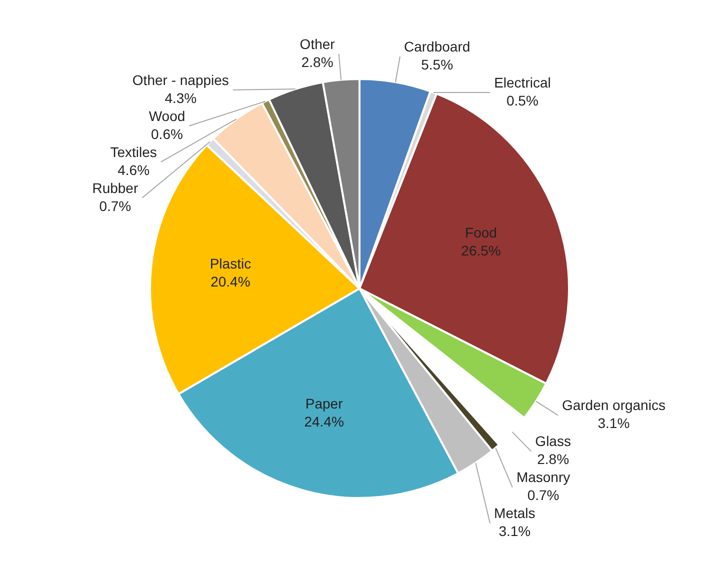  I want to click on slice-label: Food, so click(481, 232).